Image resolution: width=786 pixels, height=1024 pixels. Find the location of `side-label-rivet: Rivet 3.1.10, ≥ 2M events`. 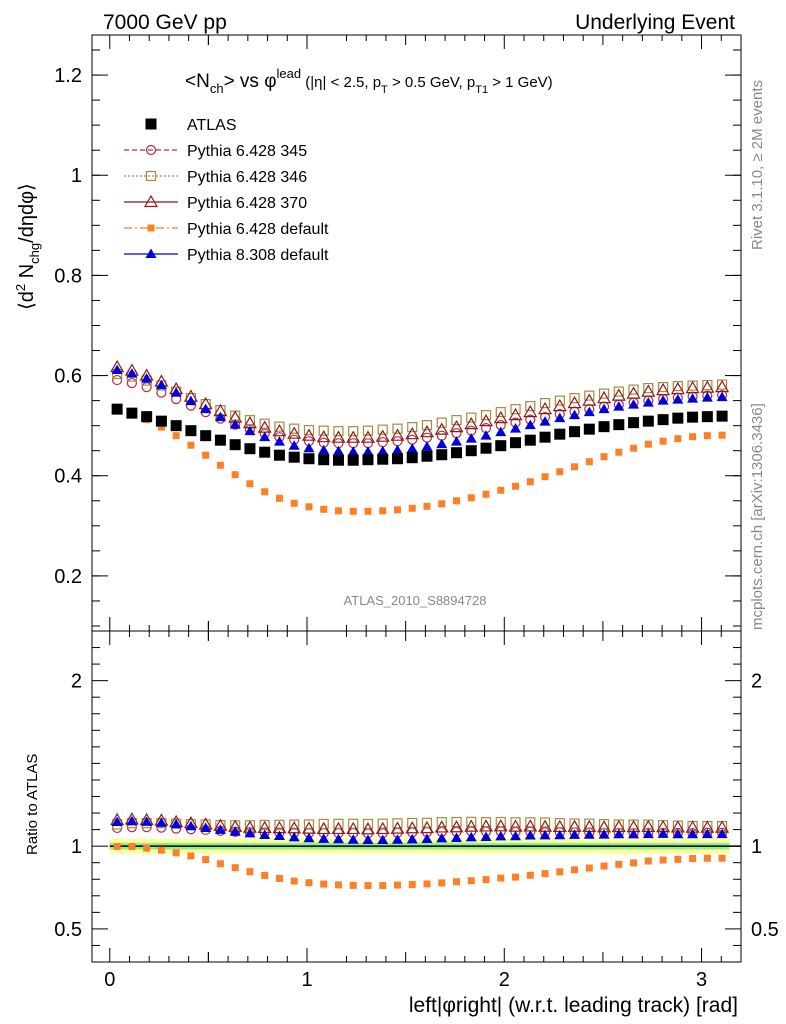

side-label-rivet: Rivet 3.1.10, ≥ 2M events is located at coordinates (757, 165).